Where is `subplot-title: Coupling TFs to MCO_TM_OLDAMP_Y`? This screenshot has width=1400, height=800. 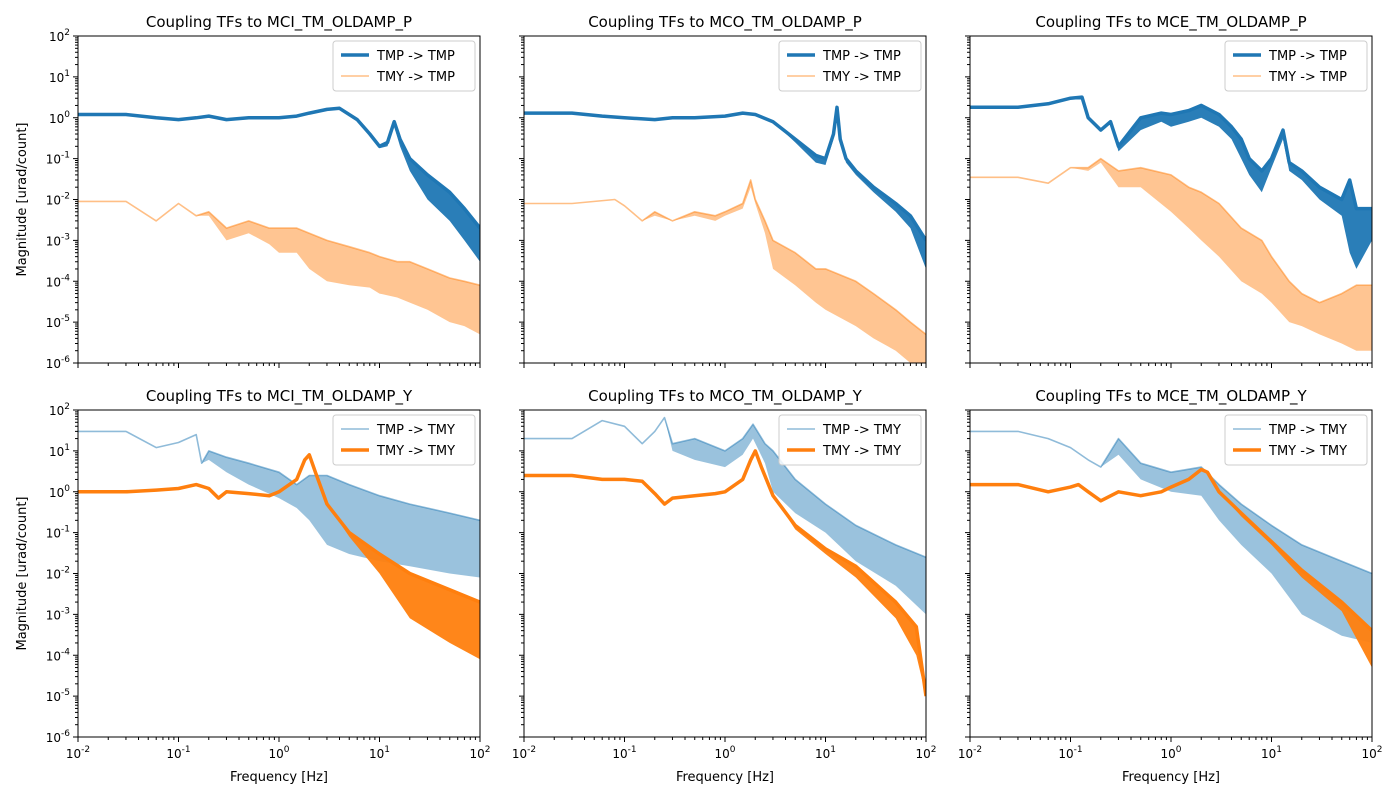 subplot-title: Coupling TFs to MCO_TM_OLDAMP_Y is located at coordinates (725, 396).